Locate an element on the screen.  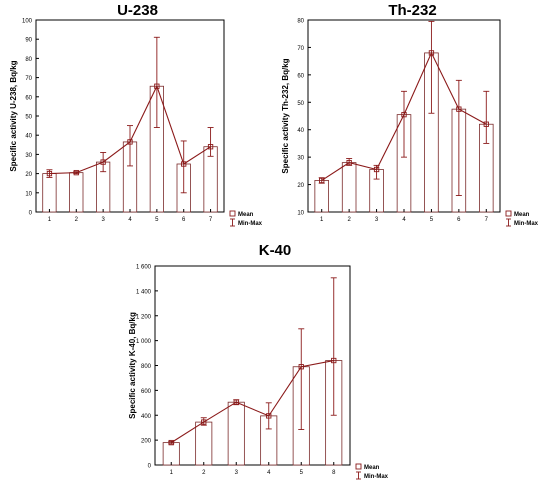
plot-frame is located at coordinates (252, 365).